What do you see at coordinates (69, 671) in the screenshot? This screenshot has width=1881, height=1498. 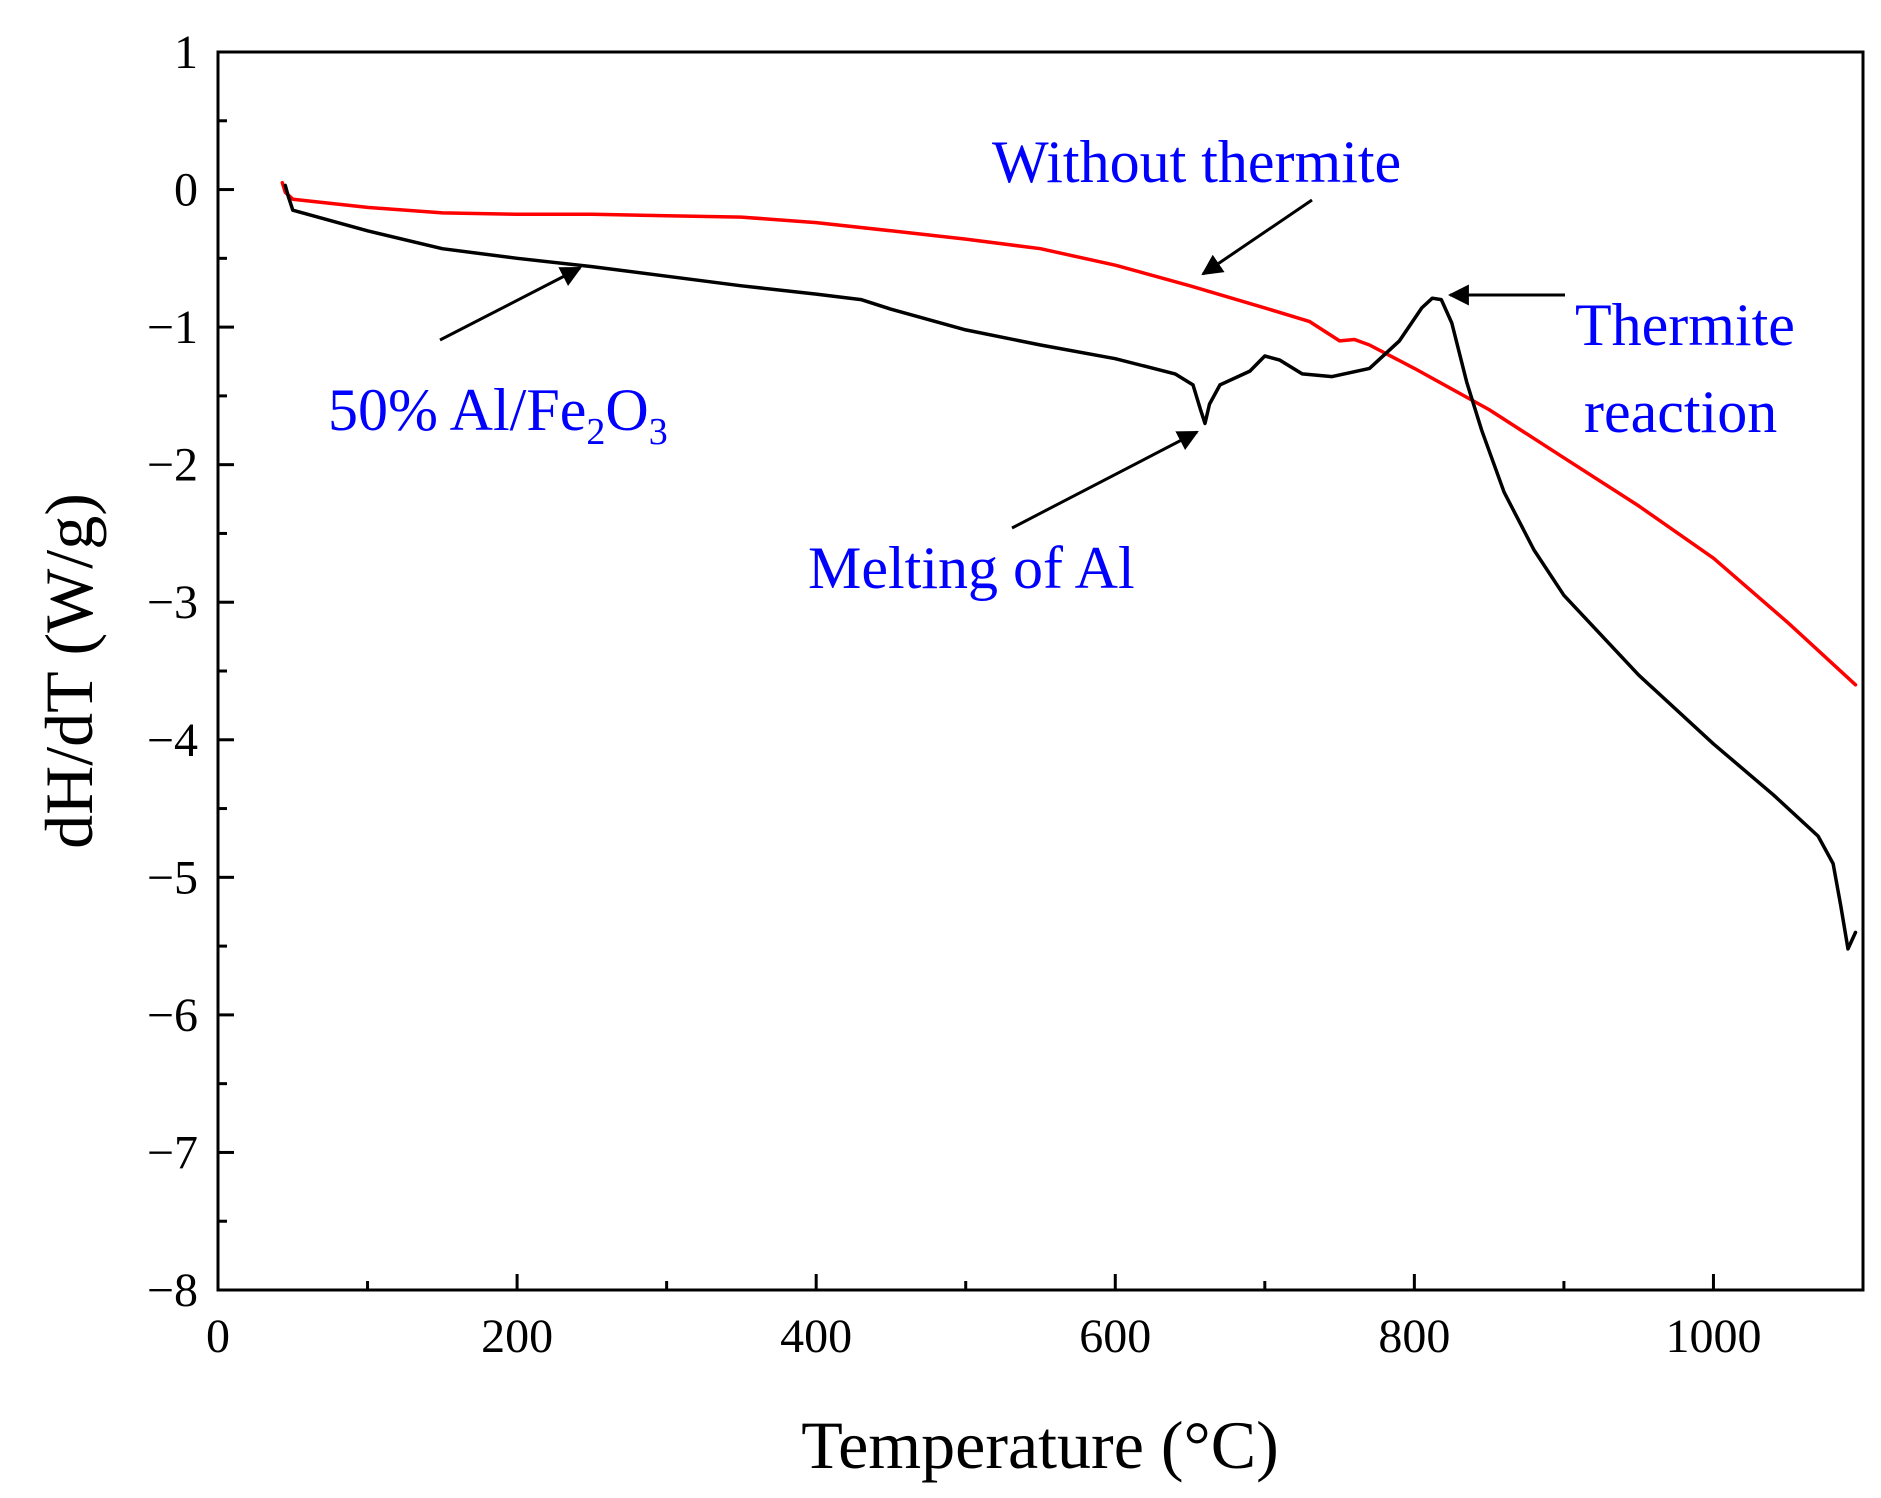 I see `y-axis-title: dH/dT (W/g)` at bounding box center [69, 671].